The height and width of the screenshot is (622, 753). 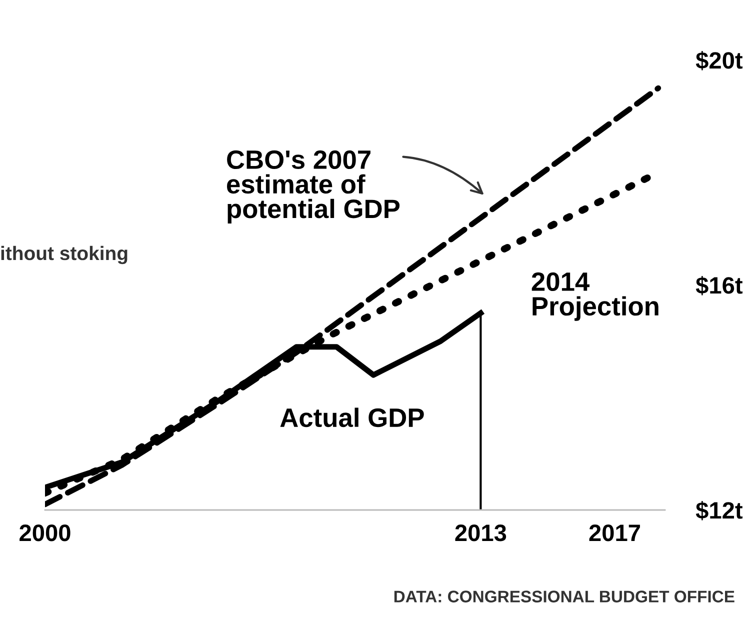 I want to click on series-label: 2014 Projection, so click(x=595, y=296).